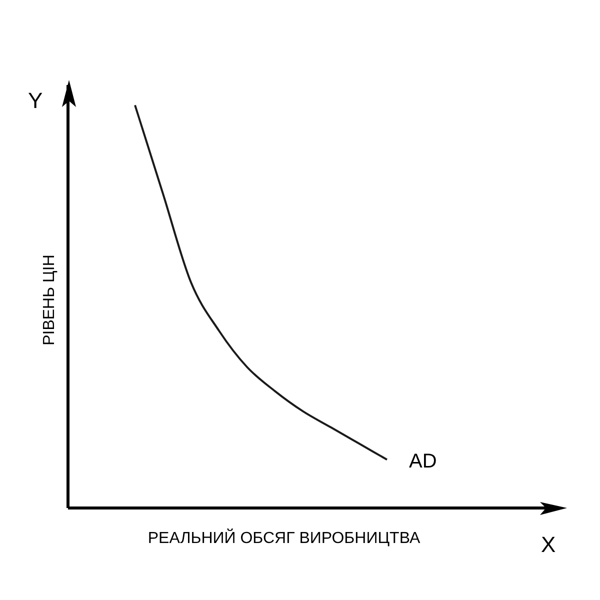 Image resolution: width=600 pixels, height=600 pixels. Describe the element at coordinates (50, 300) in the screenshot. I see `y-axis-title: РІВЕНЬ ЦІН` at that location.